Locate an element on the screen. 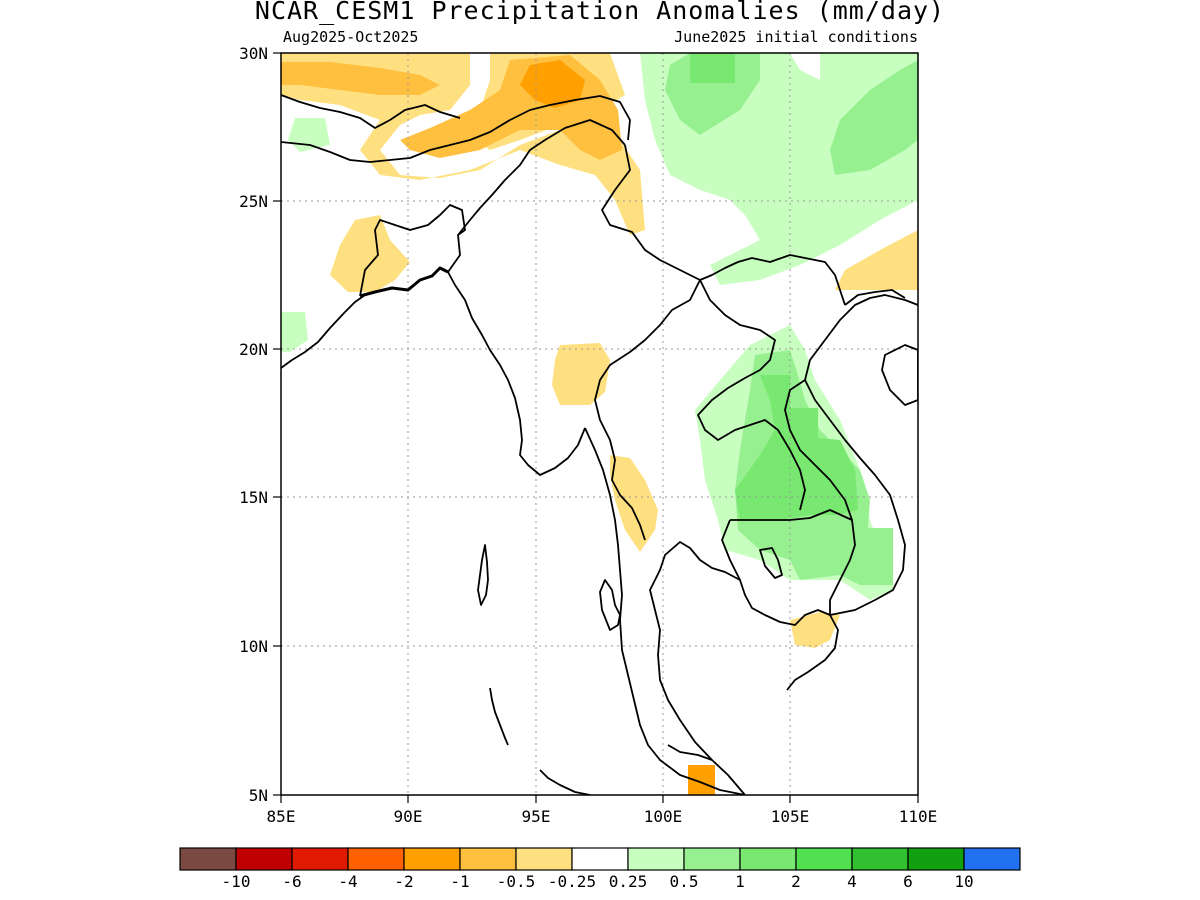 The height and width of the screenshot is (900, 1200). anomaly-area-himalaya-moderate is located at coordinates (360, 78).